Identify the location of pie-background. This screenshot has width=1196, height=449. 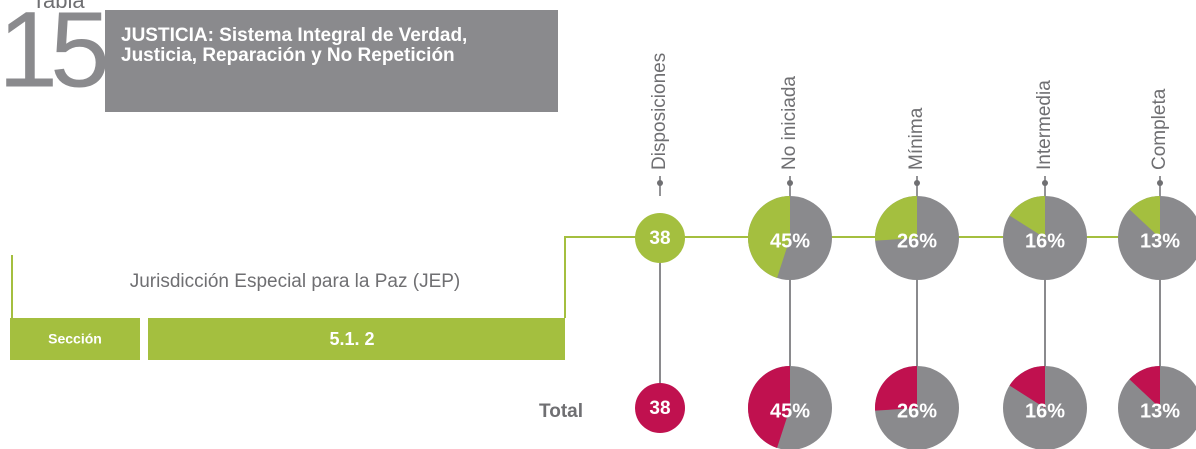
(1157, 238).